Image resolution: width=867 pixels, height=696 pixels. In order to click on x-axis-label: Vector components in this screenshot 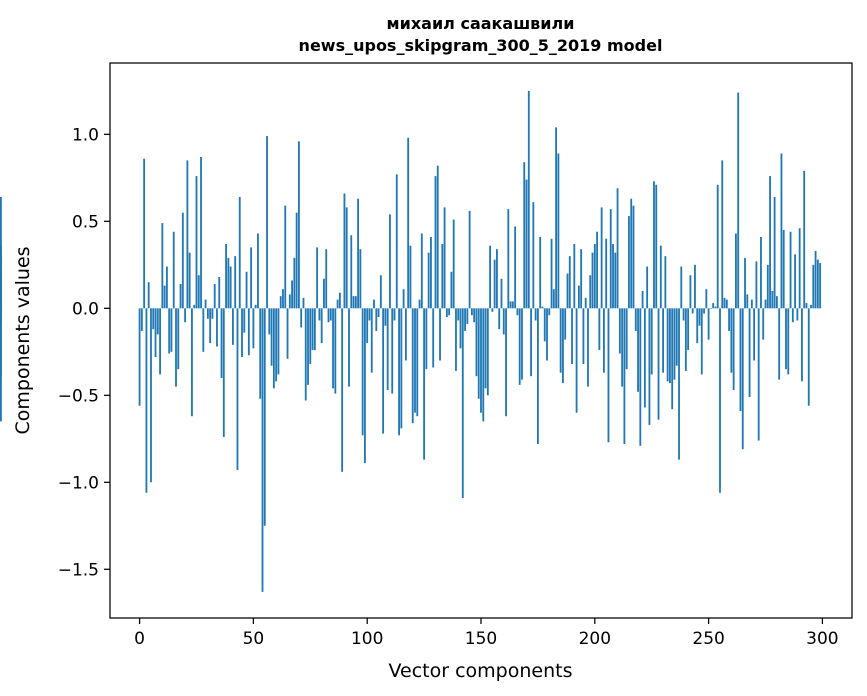, I will do `click(481, 671)`.